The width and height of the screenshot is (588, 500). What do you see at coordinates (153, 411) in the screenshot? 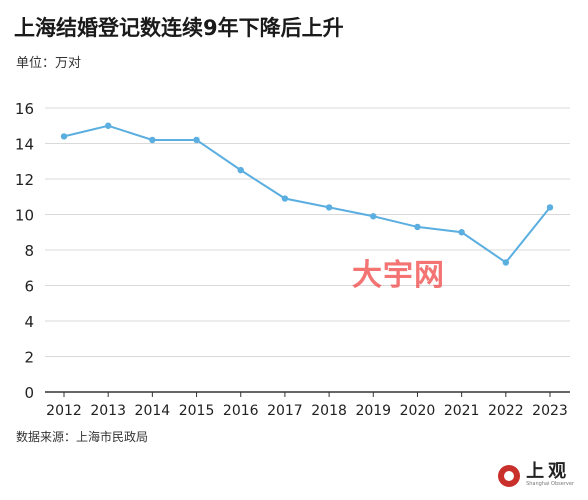
I see `x-tick-label: 2014` at bounding box center [153, 411].